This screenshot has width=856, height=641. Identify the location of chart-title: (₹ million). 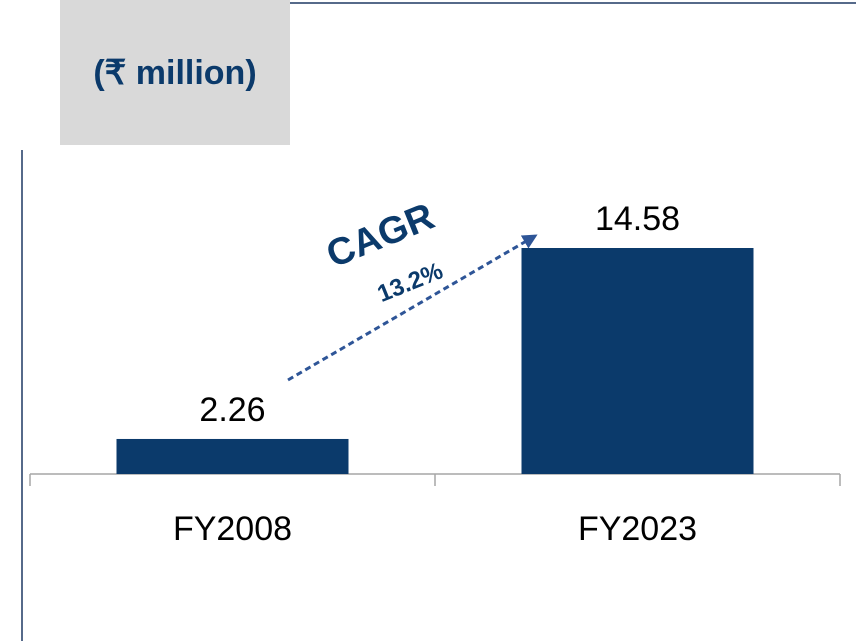
(175, 72).